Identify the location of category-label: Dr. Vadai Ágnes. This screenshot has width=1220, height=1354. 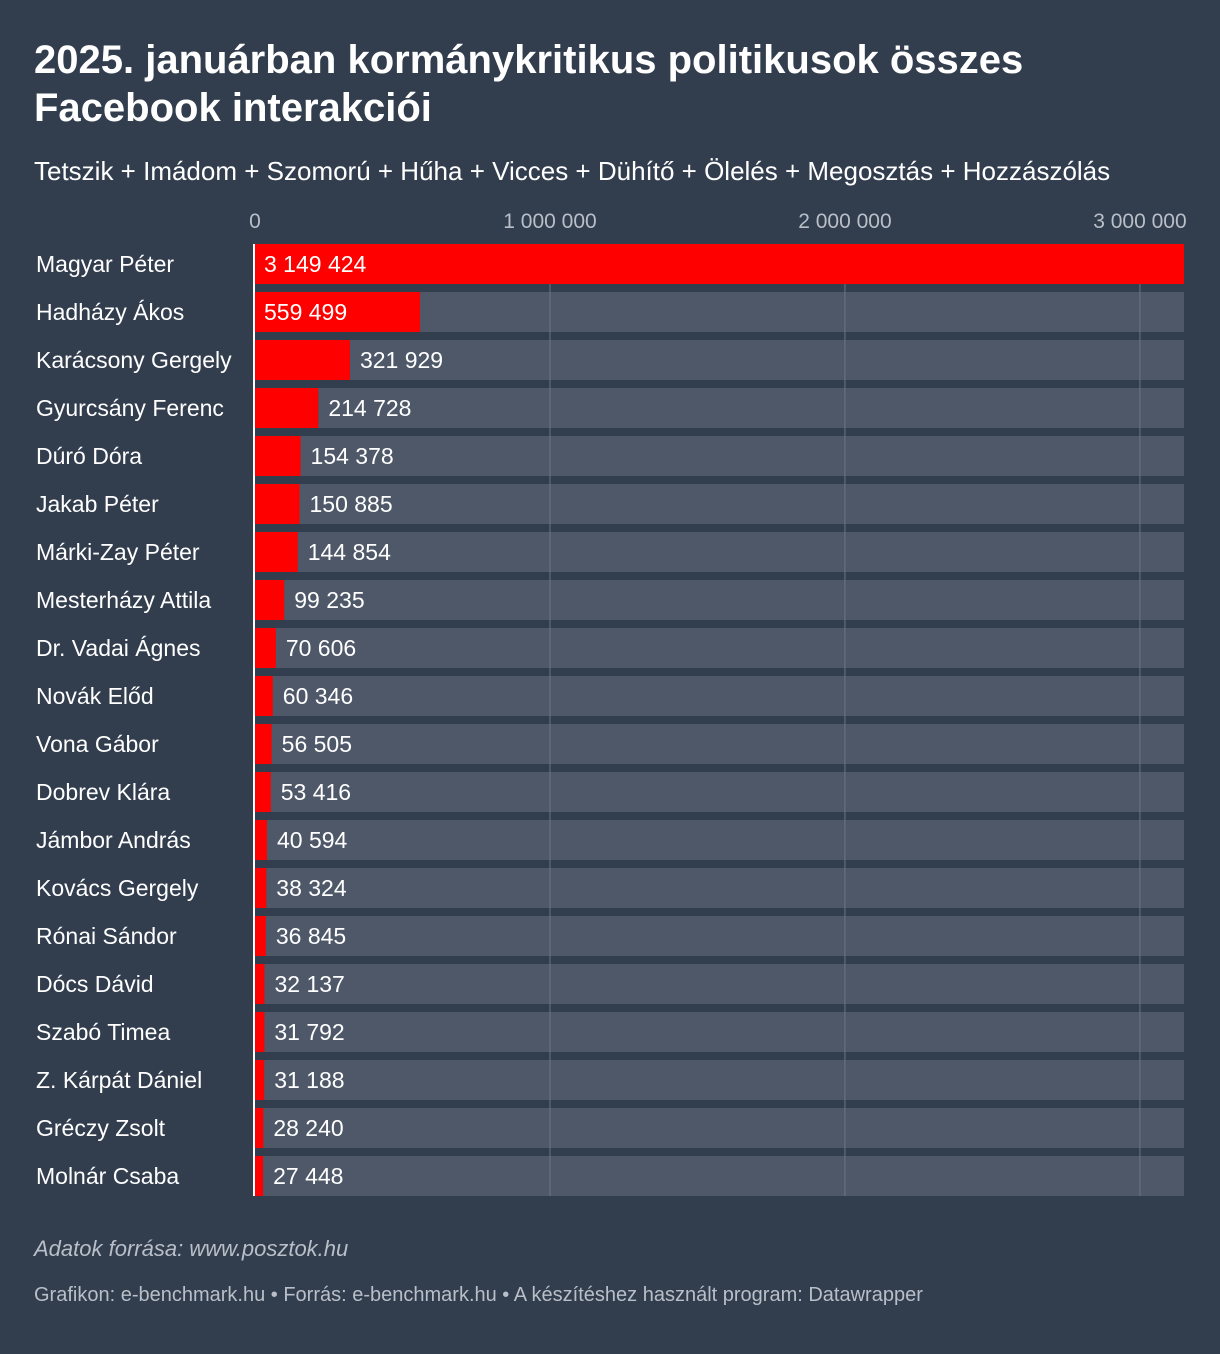
(118, 648).